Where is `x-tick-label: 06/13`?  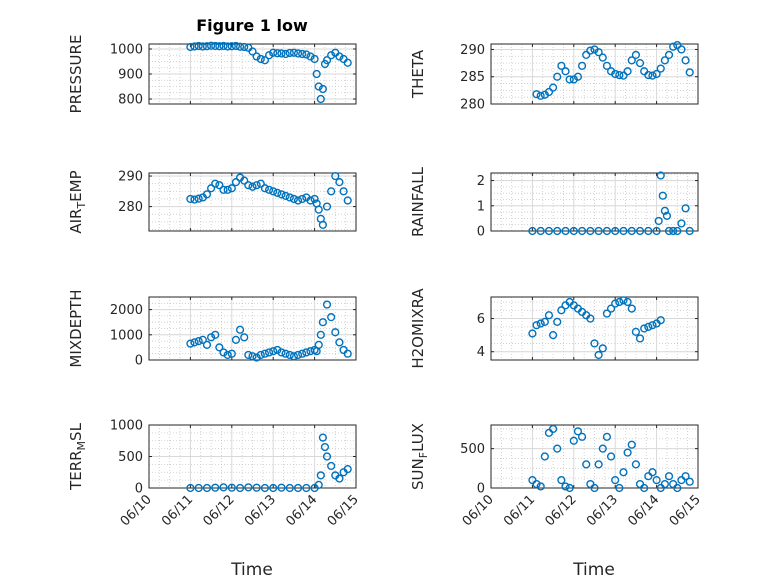
x-tick-label: 06/13 is located at coordinates (260, 510).